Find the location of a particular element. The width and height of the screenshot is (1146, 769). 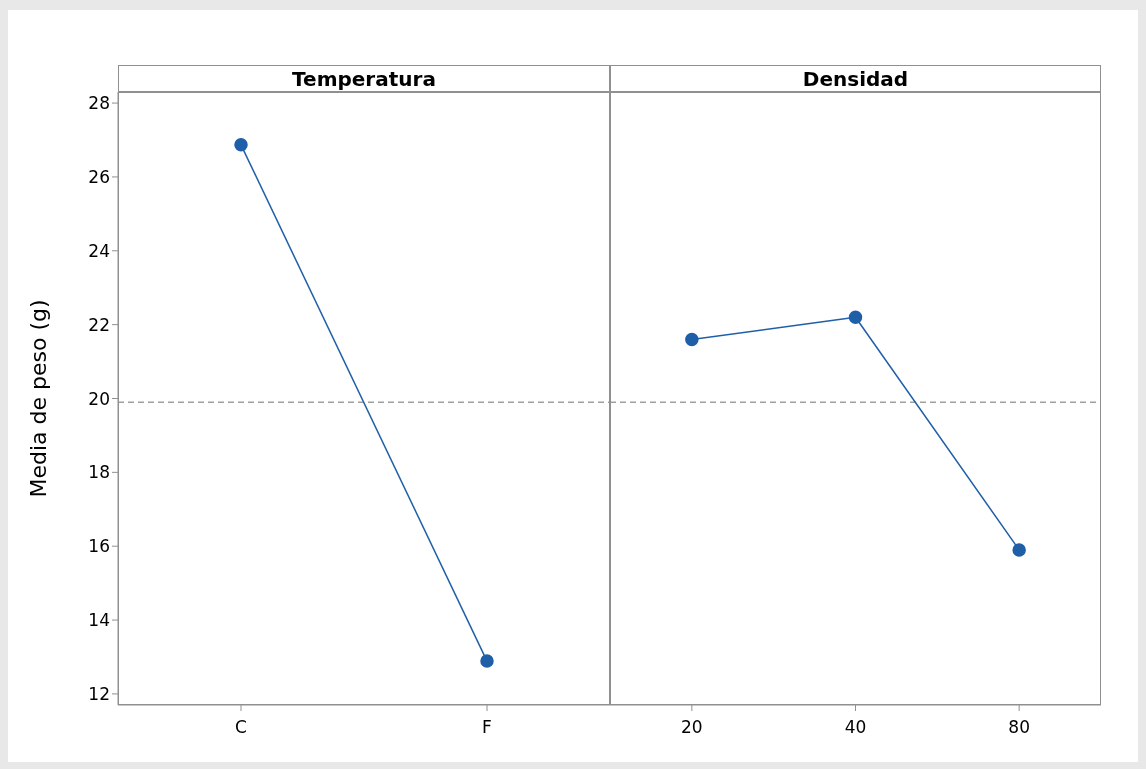

y-tick-label: 24 is located at coordinates (99, 250).